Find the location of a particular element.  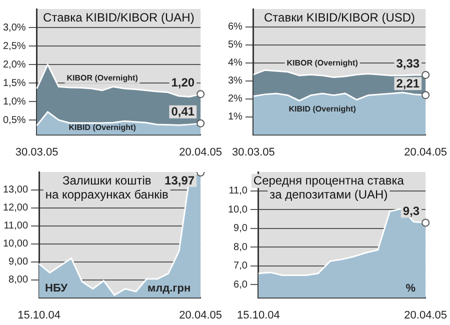

y-tick-label: 2,5% is located at coordinates (14, 46).